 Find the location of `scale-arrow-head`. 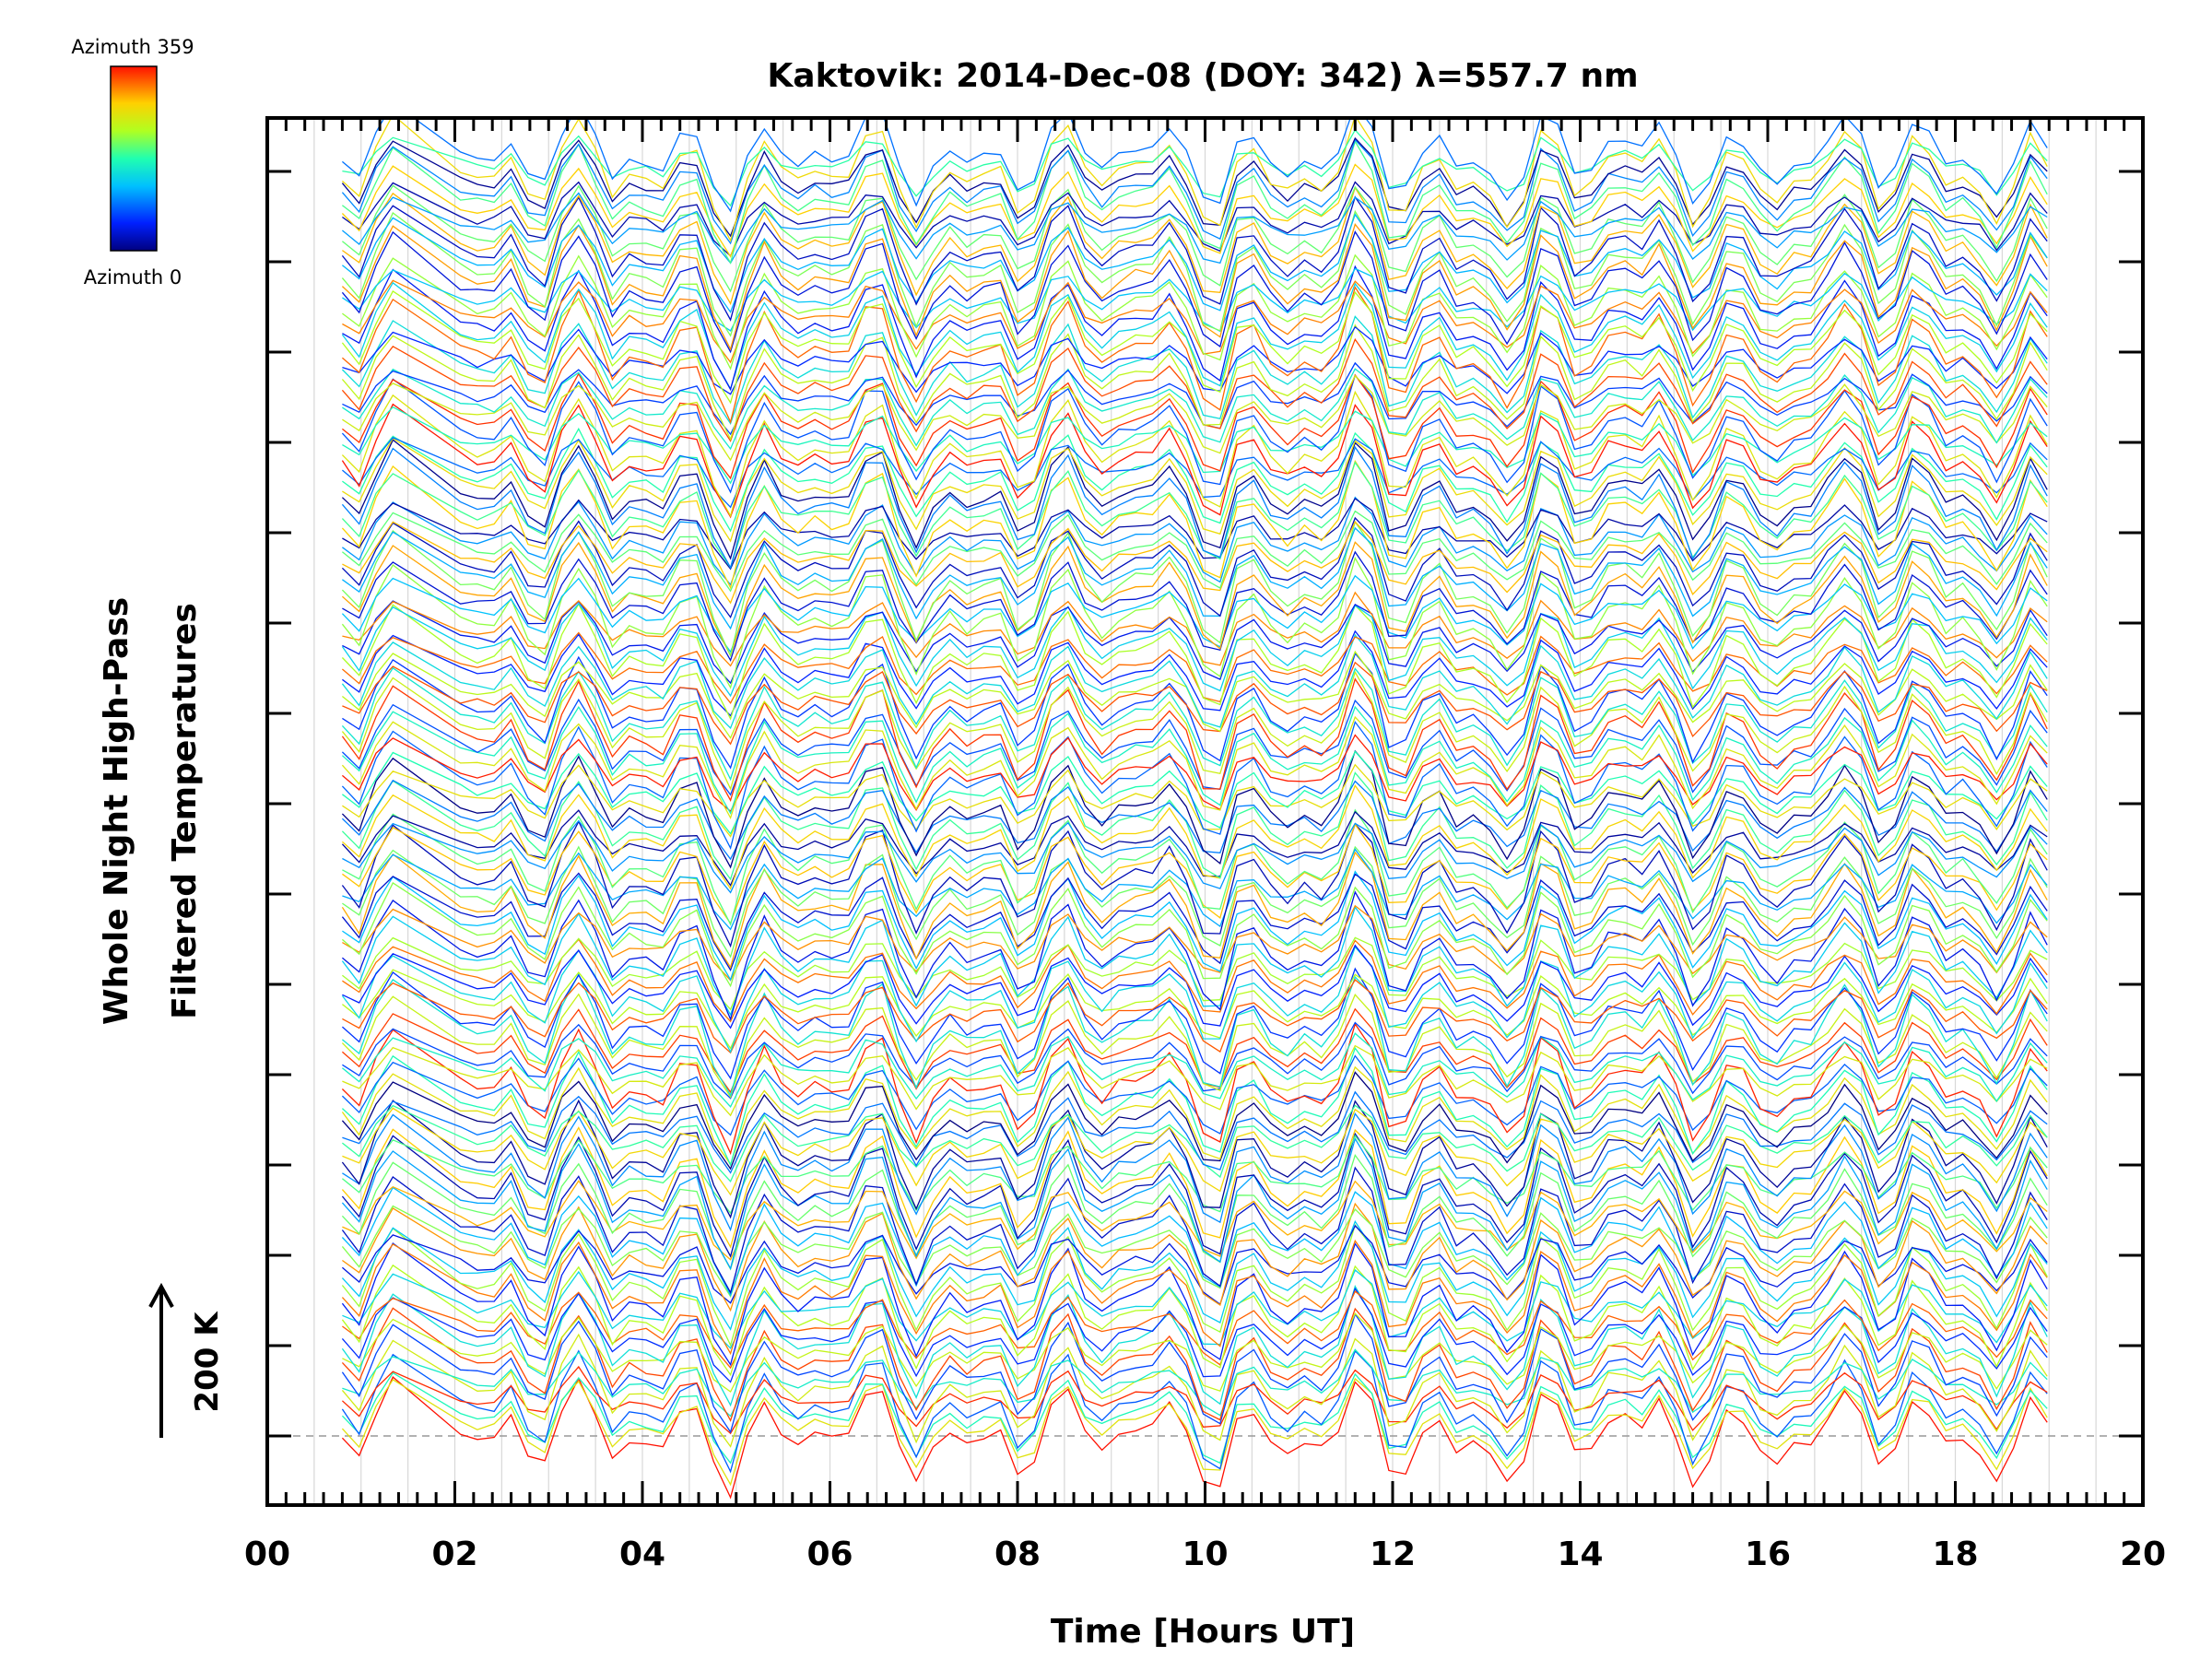

scale-arrow-head is located at coordinates (161, 1295).